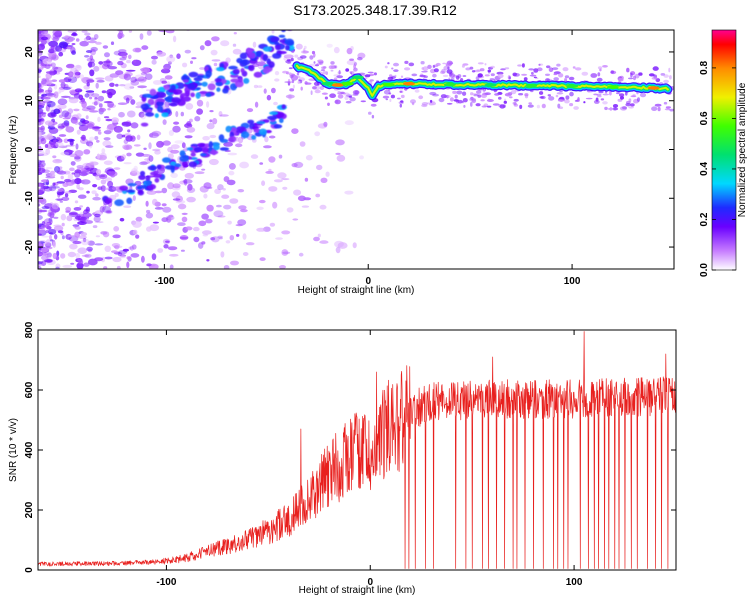 The width and height of the screenshot is (750, 600). I want to click on colorbar-tick-label: 0.8, so click(704, 68).